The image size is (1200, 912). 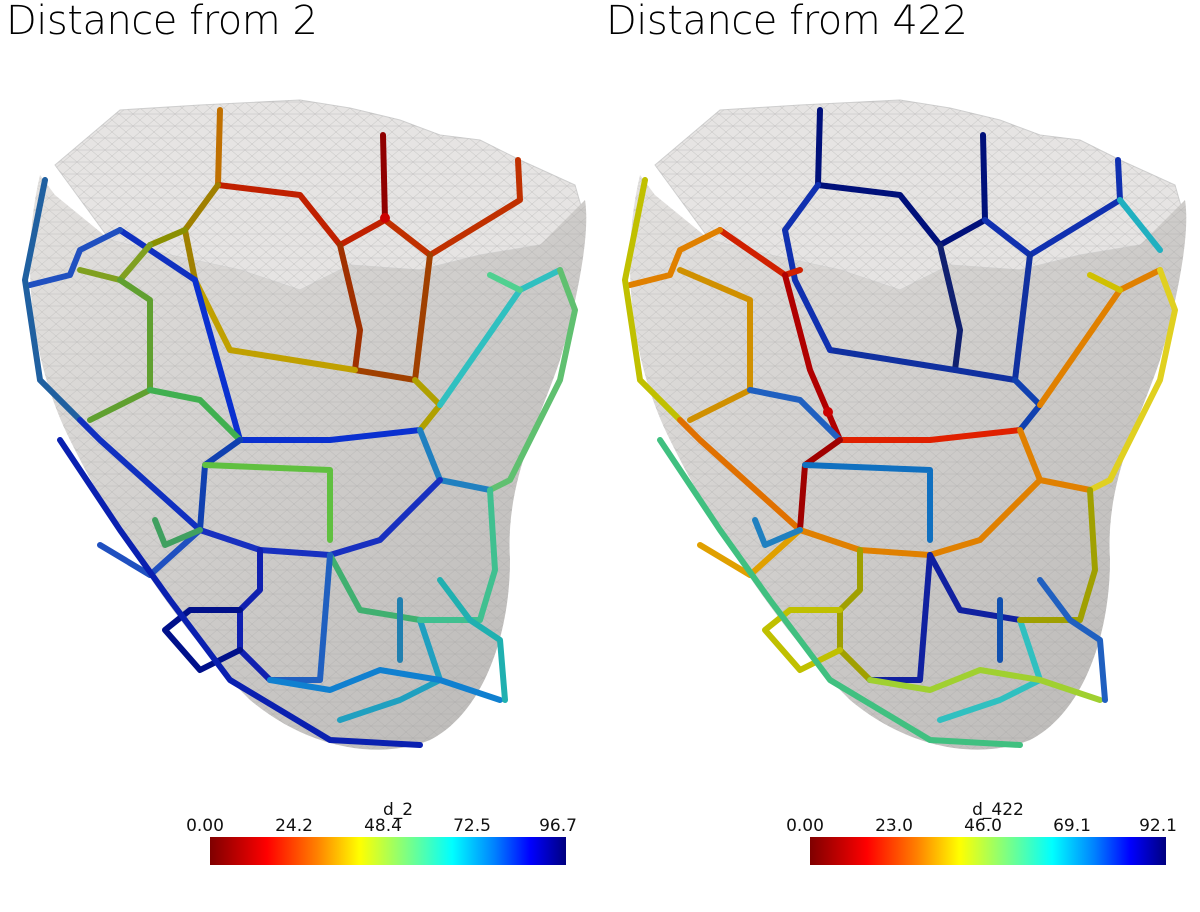 I want to click on colorbar-tick: 48.4, so click(x=383, y=826).